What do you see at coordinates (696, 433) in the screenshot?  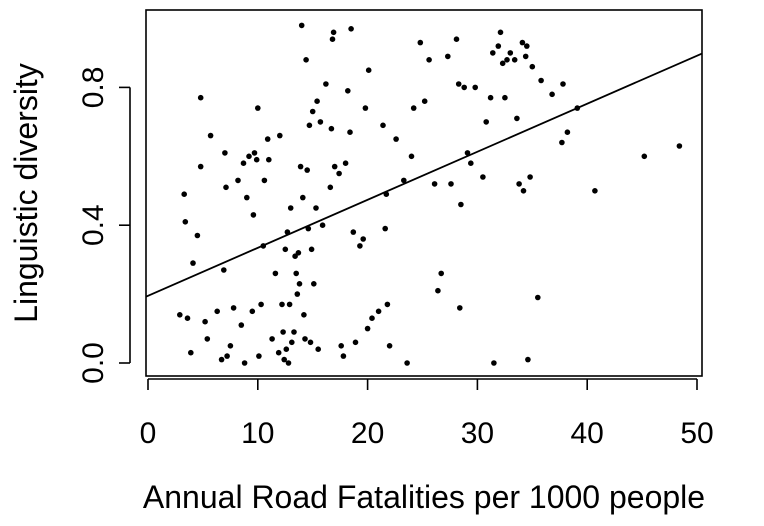 I see `x-tick-label: 50` at bounding box center [696, 433].